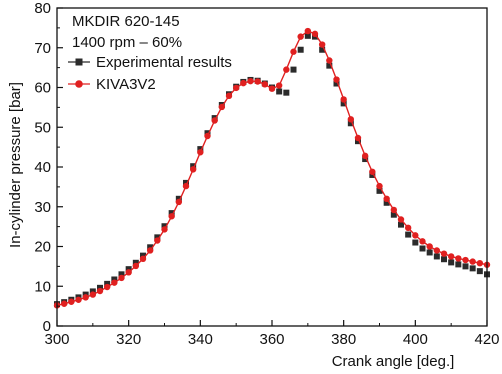 The height and width of the screenshot is (374, 502). I want to click on y-tick-label: 70, so click(42, 48).